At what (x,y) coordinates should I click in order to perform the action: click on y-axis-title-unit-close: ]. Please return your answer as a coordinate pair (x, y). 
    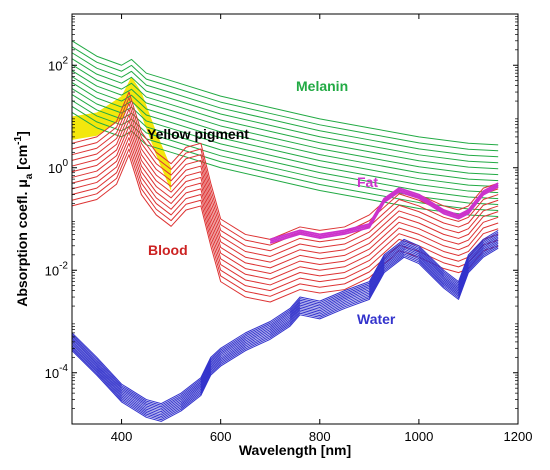
    Looking at the image, I should click on (22, 133).